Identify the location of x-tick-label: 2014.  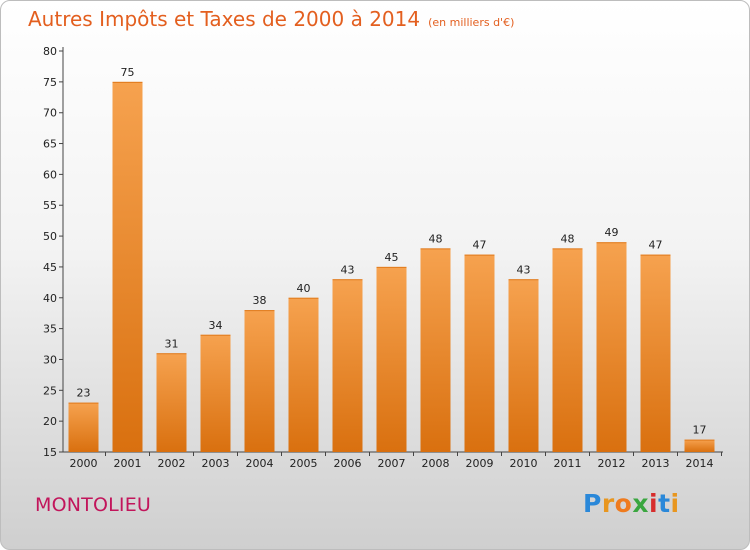
(700, 463).